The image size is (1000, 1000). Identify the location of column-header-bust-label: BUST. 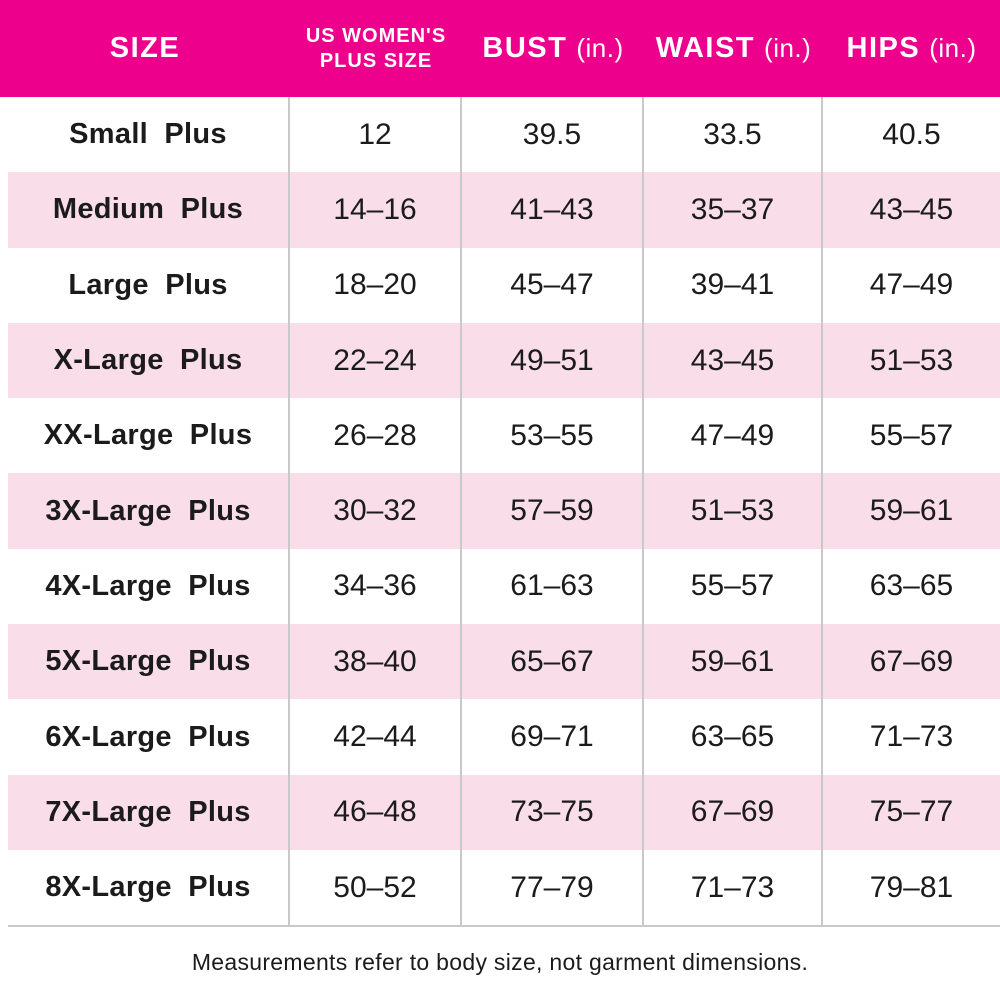
(525, 48).